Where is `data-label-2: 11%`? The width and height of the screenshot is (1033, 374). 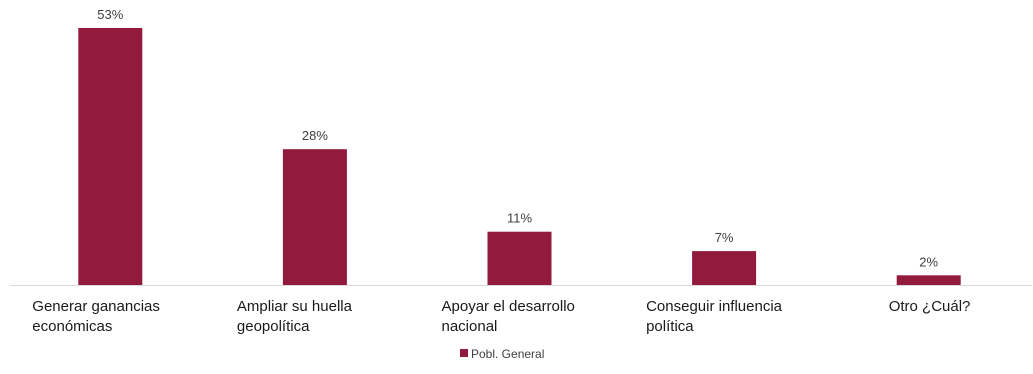 data-label-2: 11% is located at coordinates (519, 218).